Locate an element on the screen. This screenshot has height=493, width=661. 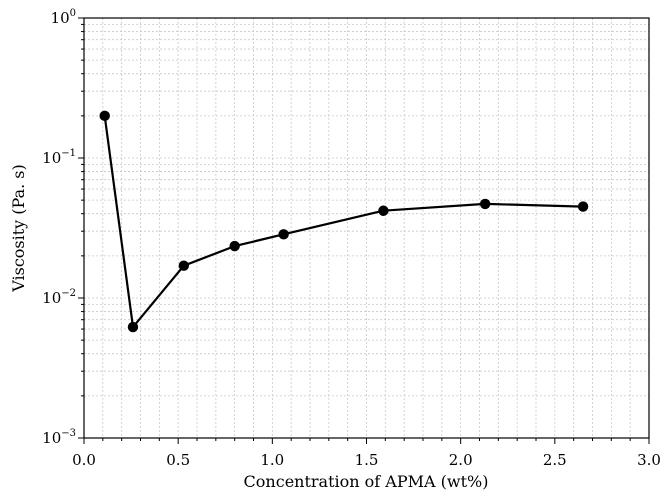
y-tick-label: 10⁻¹ is located at coordinates (59, 157).